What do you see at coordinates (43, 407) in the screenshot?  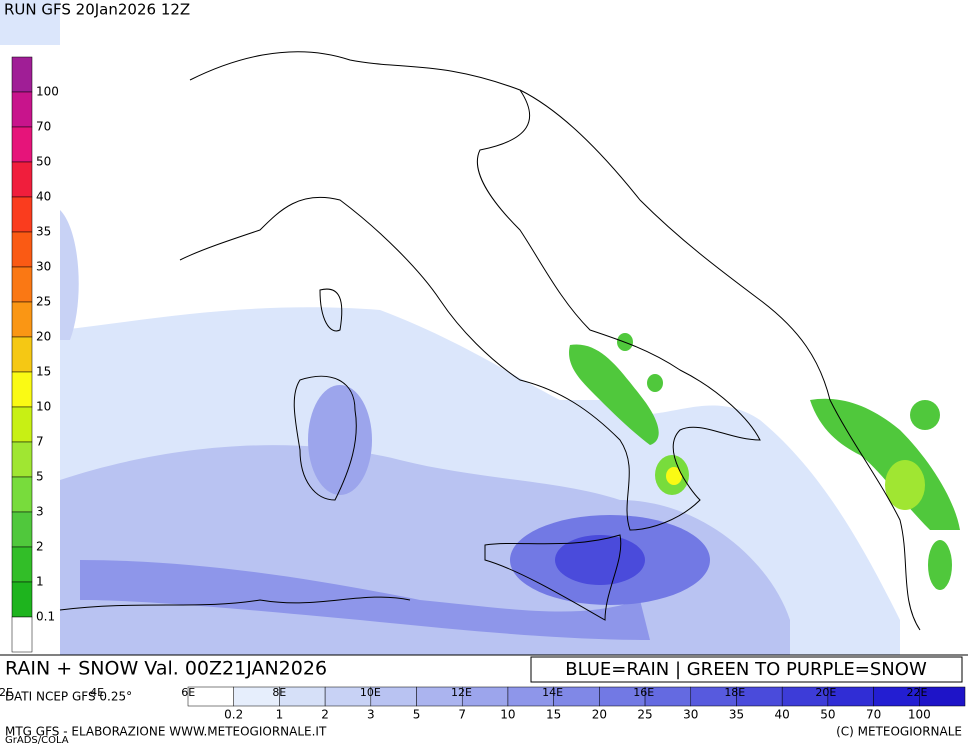 I see `legend-label: 10` at bounding box center [43, 407].